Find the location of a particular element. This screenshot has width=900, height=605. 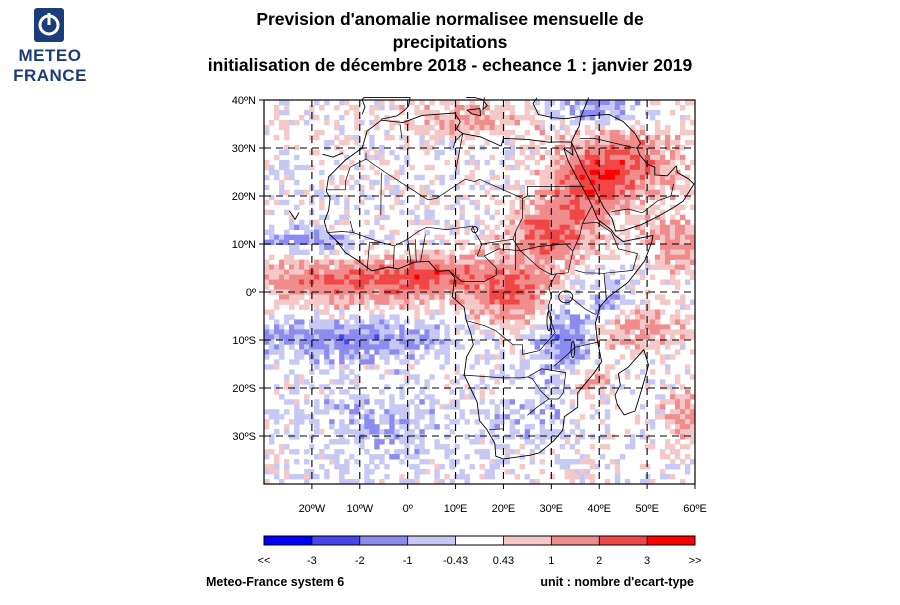

colorbar-label: << is located at coordinates (264, 561).